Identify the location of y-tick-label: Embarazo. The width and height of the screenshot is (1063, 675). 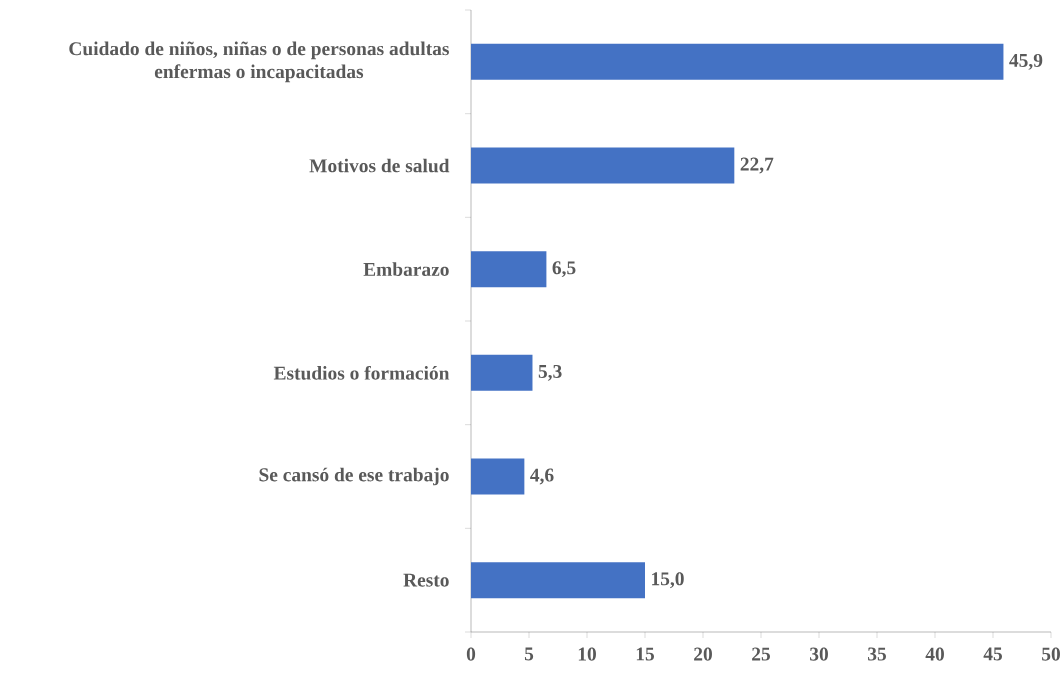
(406, 269).